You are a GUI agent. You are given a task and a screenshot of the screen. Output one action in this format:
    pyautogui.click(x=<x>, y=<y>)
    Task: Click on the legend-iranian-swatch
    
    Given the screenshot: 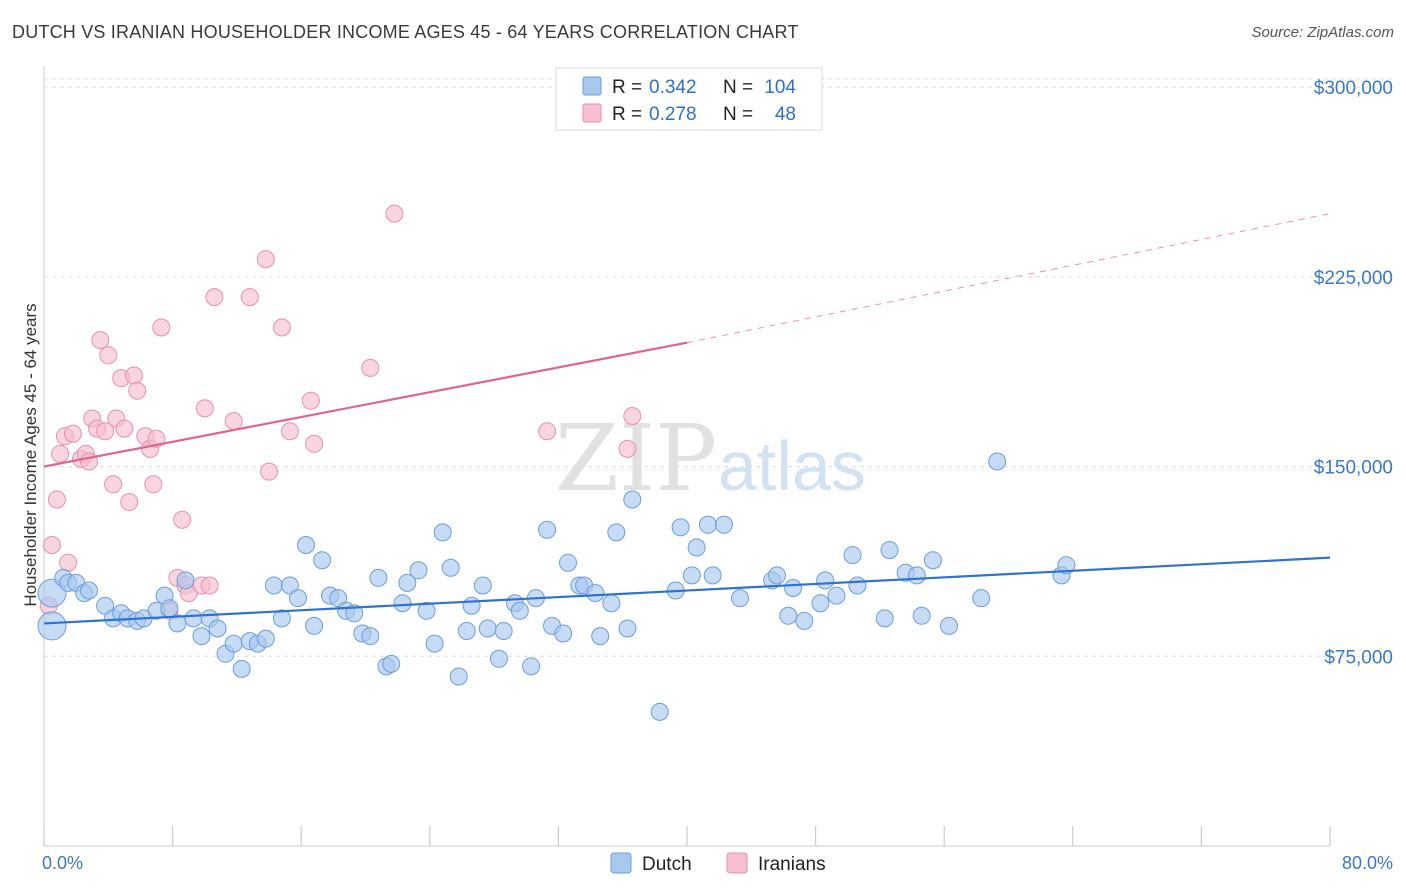 What is the action you would take?
    pyautogui.click(x=737, y=863)
    